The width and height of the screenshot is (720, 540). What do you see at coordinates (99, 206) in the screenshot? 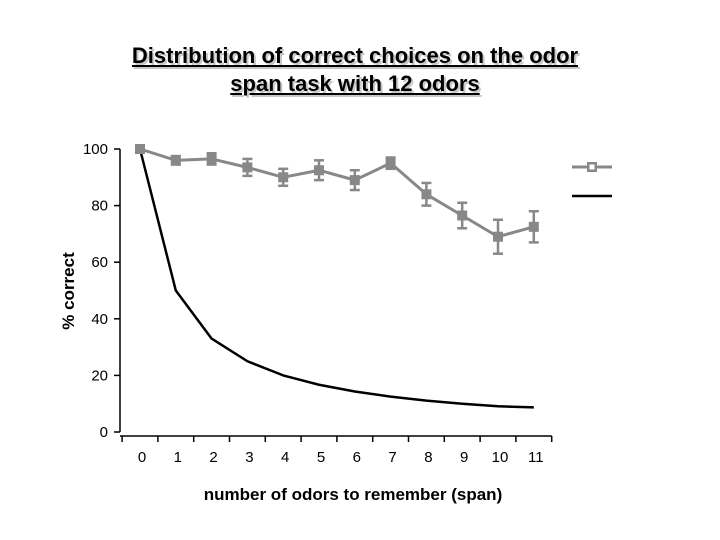
I see `y-tick-label: 80` at bounding box center [99, 206].